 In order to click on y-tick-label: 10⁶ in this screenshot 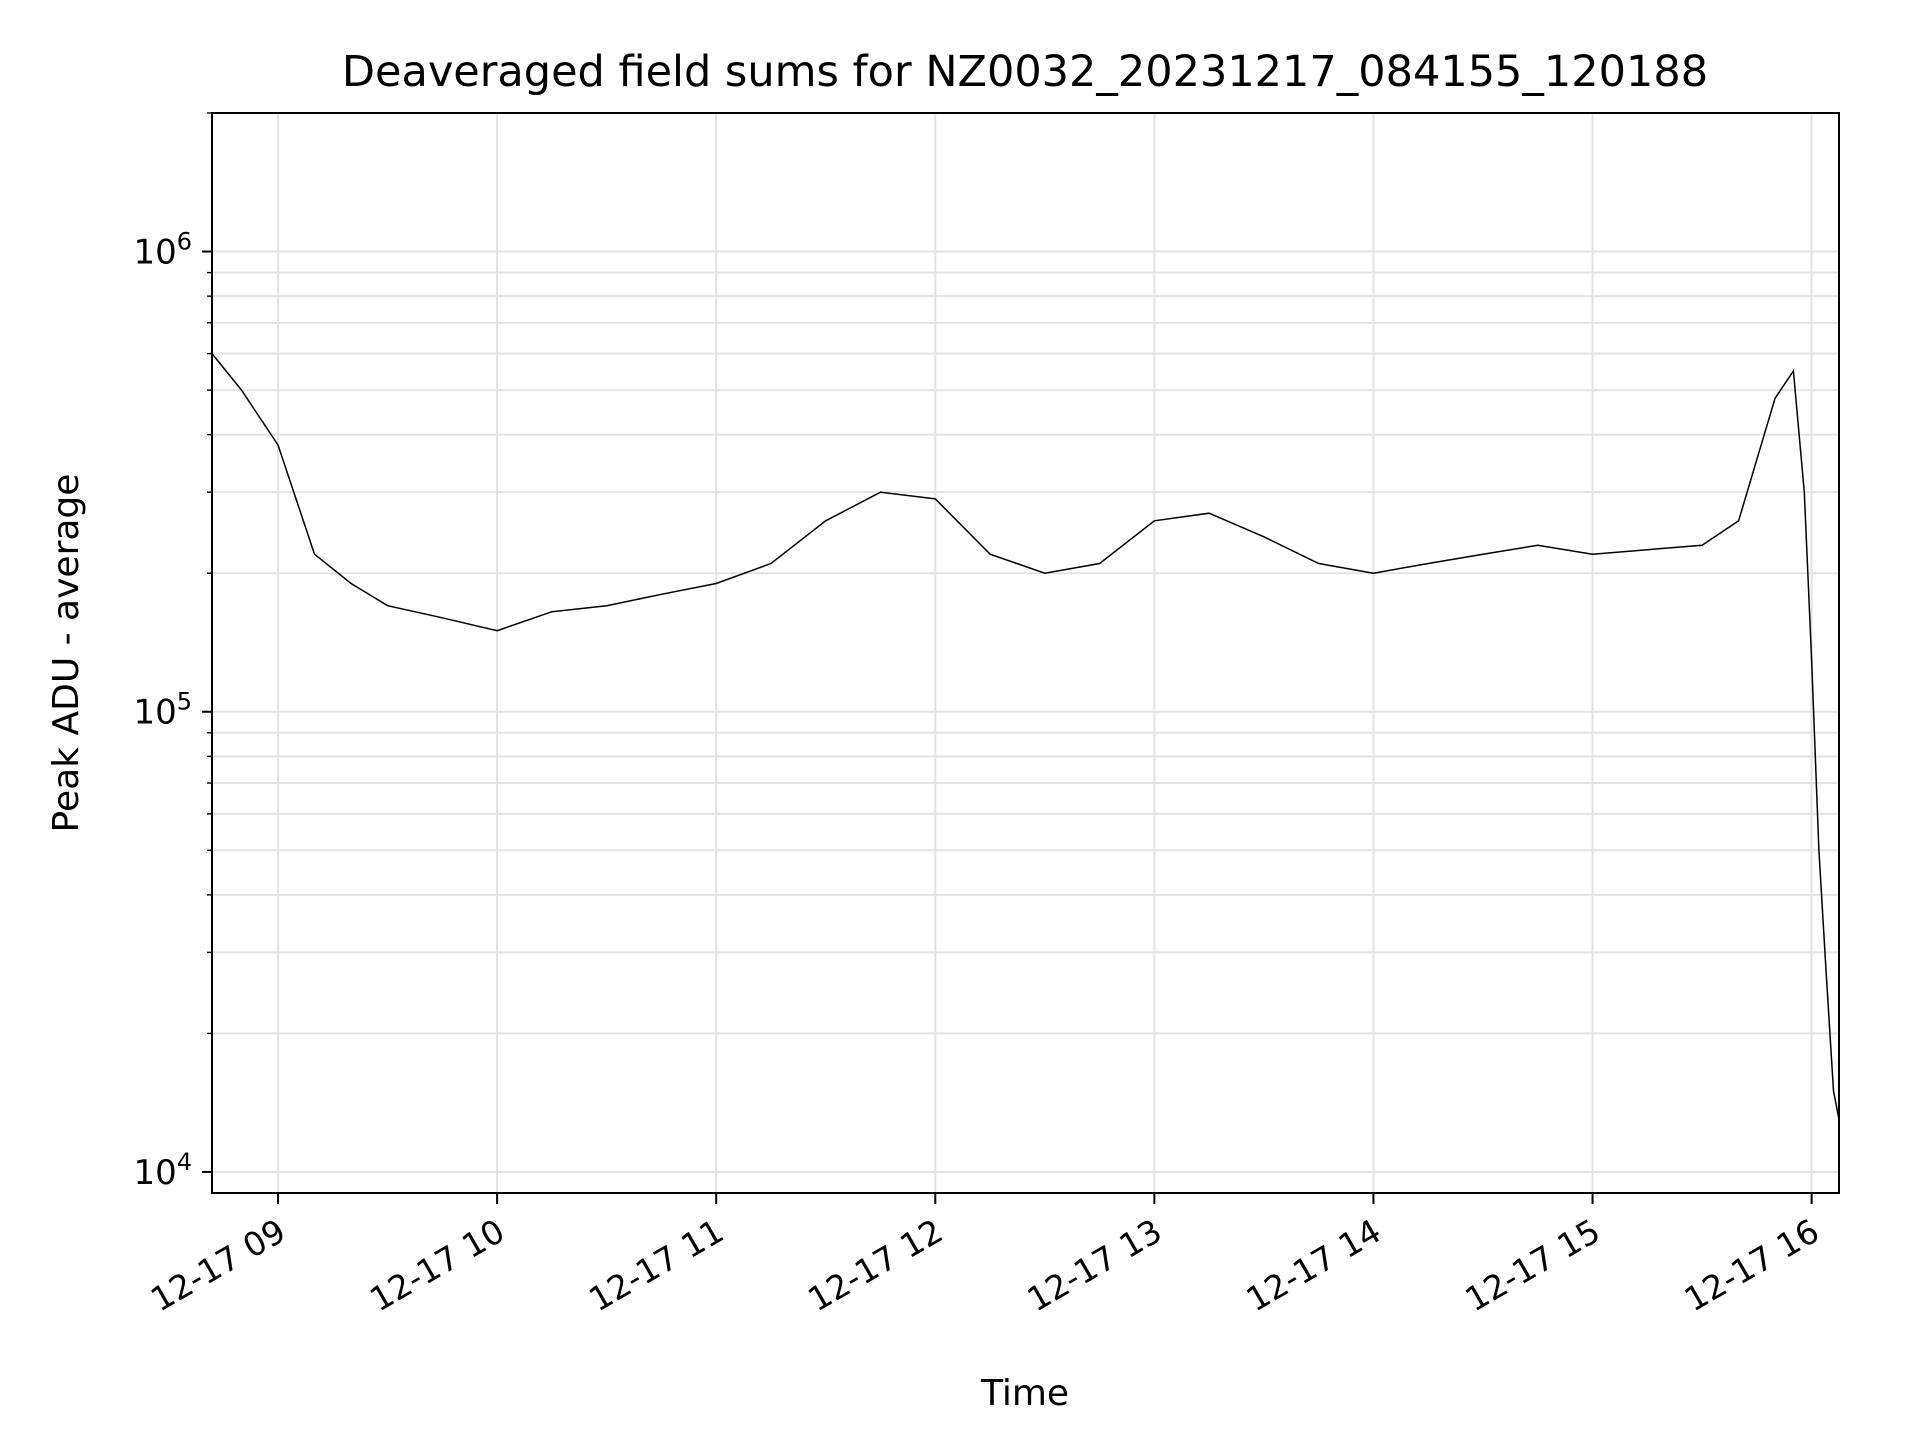, I will do `click(162, 250)`.